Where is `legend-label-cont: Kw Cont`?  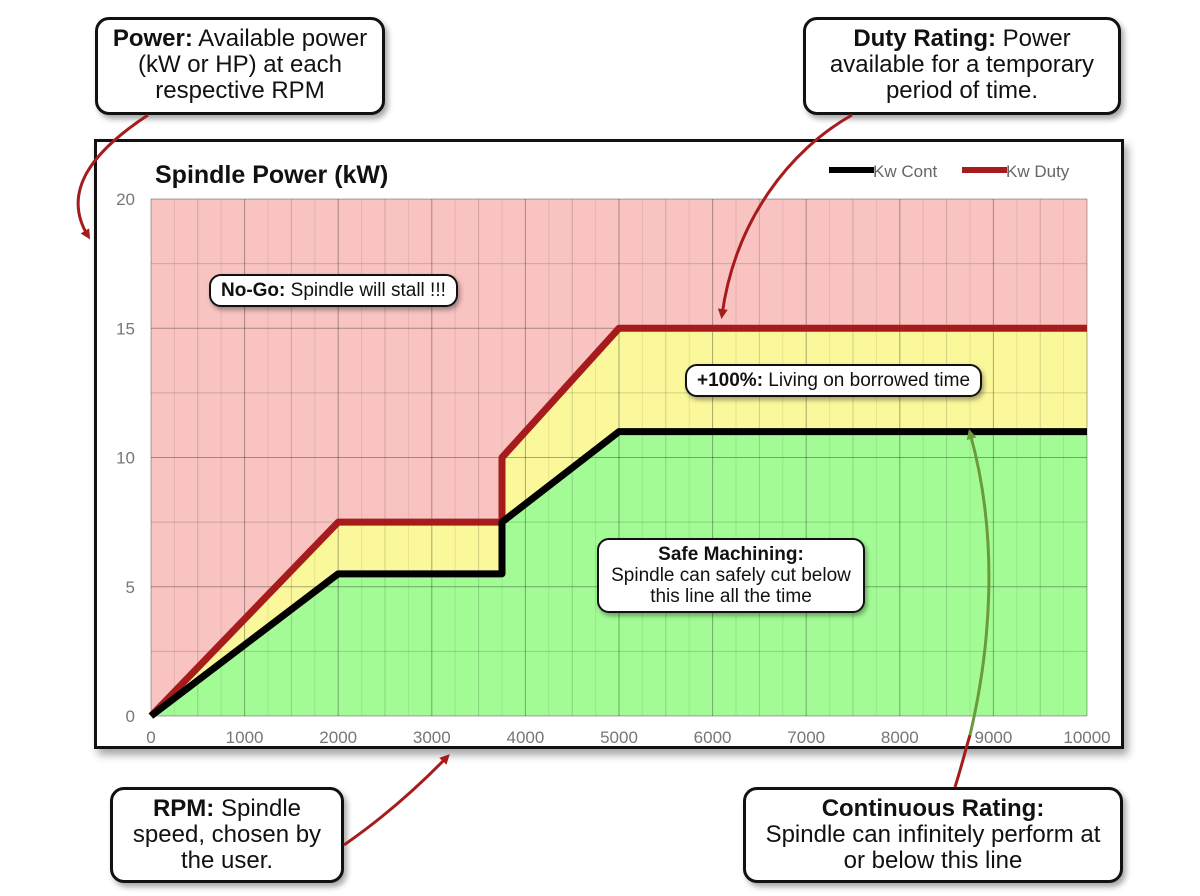 legend-label-cont: Kw Cont is located at coordinates (905, 171).